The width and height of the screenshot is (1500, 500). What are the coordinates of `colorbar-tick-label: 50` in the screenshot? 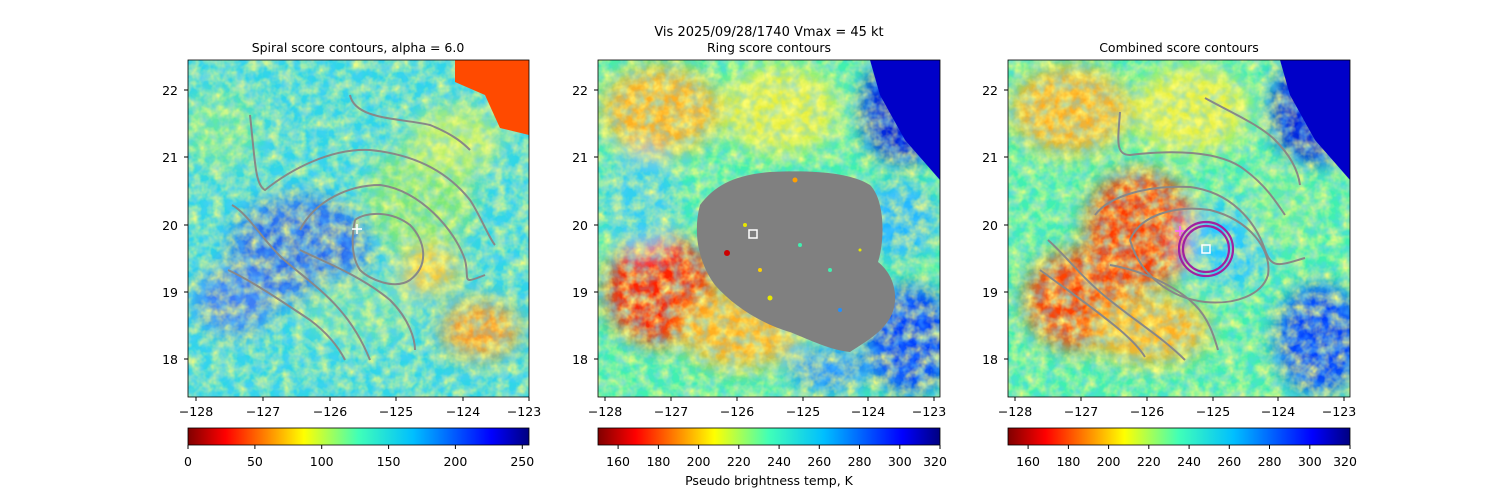 It's located at (255, 461).